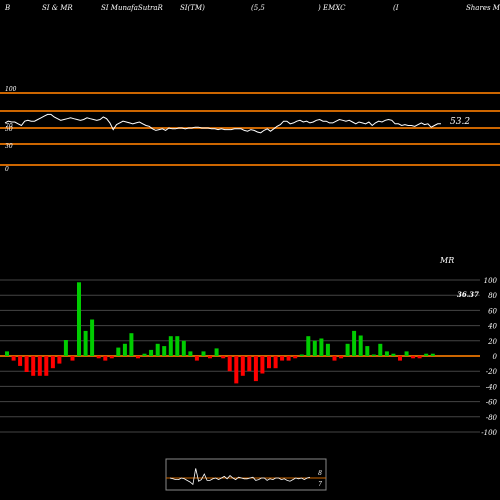 The height and width of the screenshot is (500, 500). What do you see at coordinates (492, 296) in the screenshot?
I see `mrsi-tick-label: 80` at bounding box center [492, 296].